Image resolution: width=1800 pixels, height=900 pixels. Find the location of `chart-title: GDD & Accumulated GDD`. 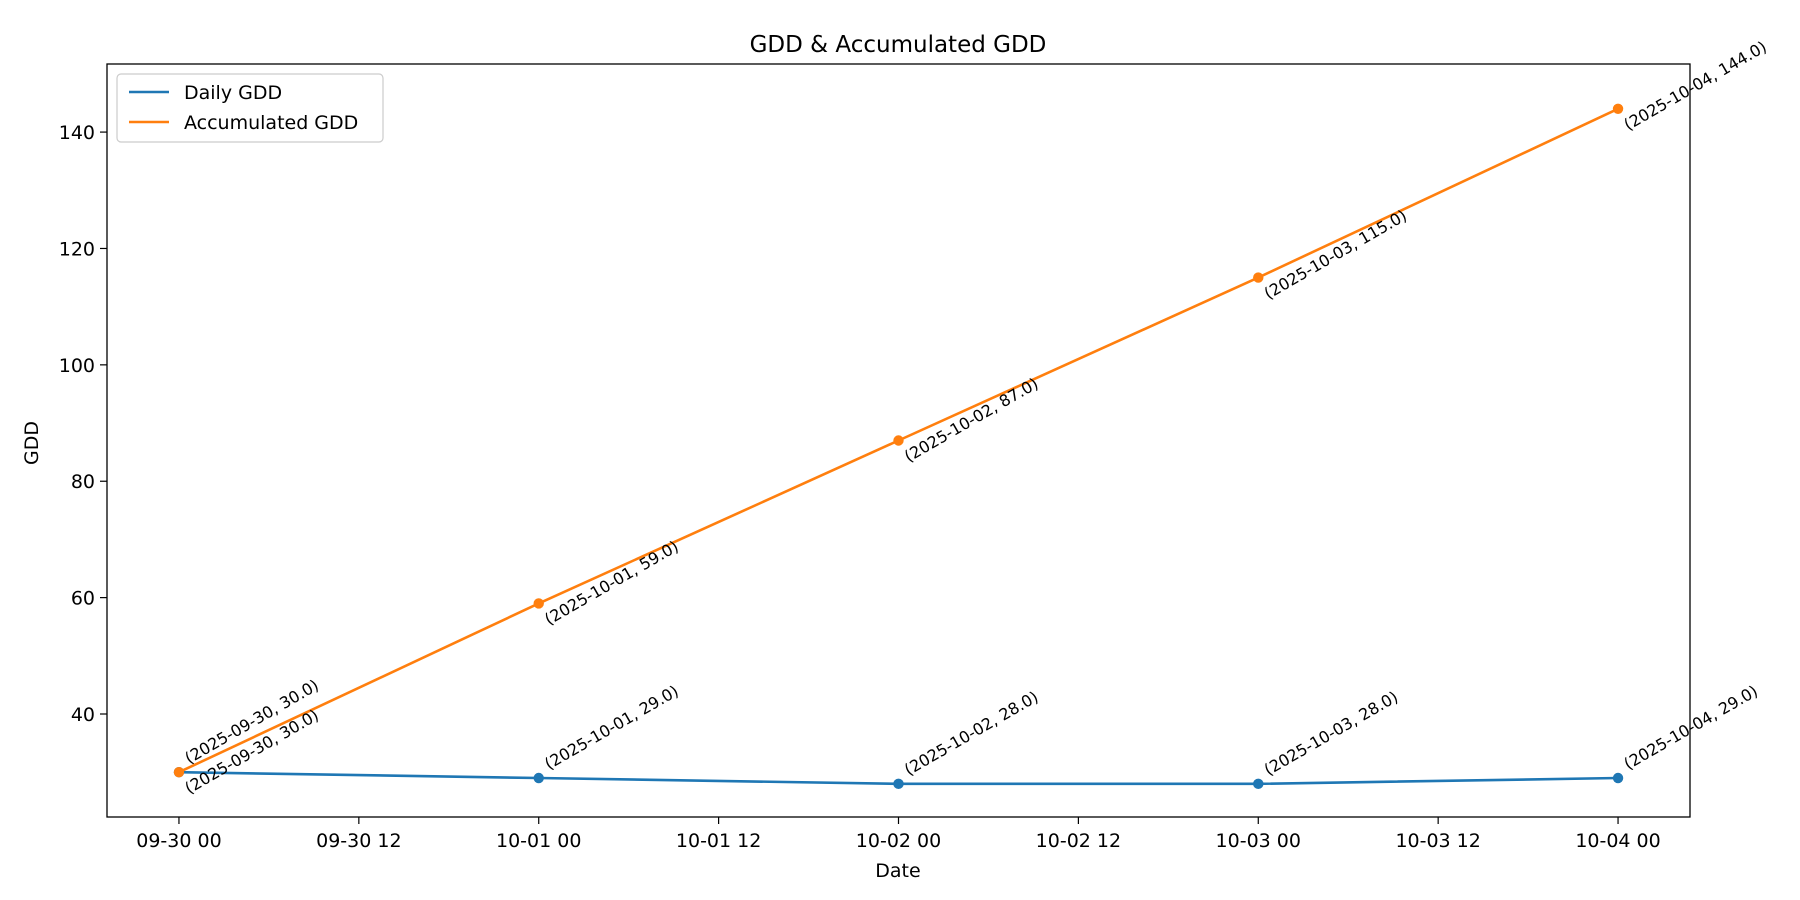

chart-title: GDD & Accumulated GDD is located at coordinates (898, 45).